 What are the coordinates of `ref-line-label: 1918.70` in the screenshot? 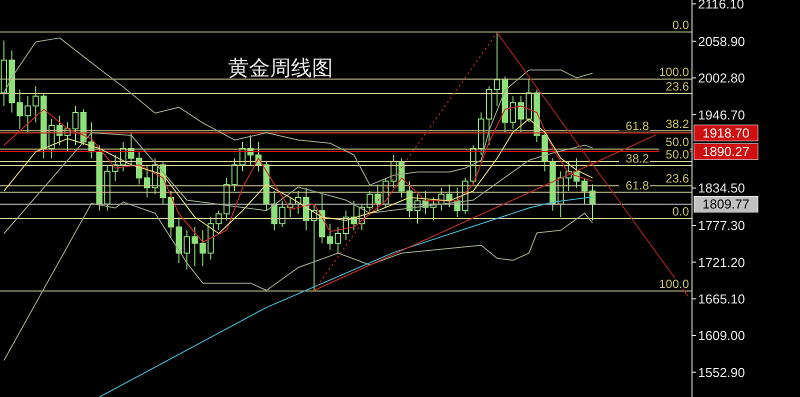 It's located at (726, 132).